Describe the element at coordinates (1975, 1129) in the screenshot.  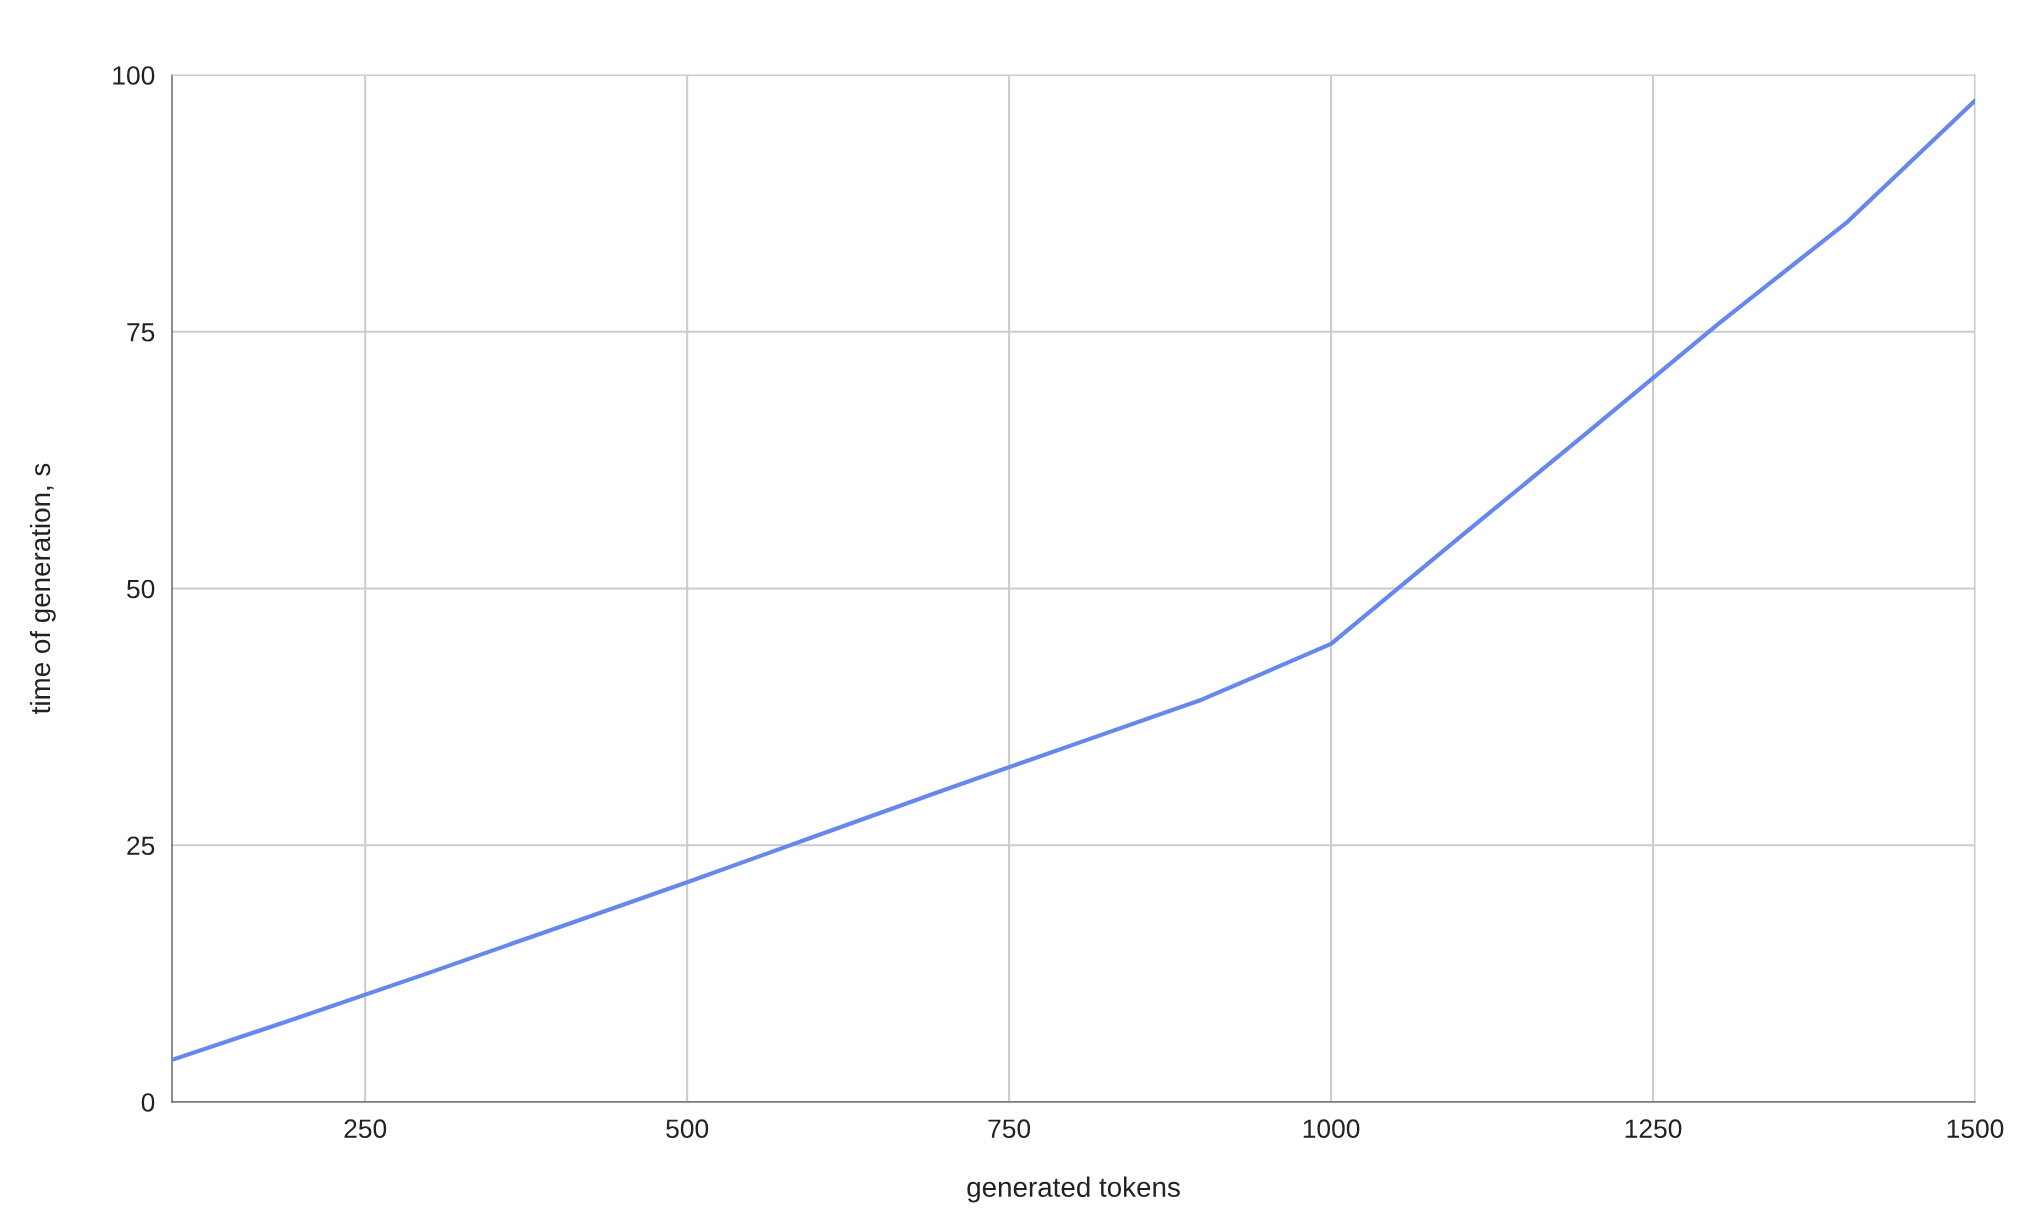
I see `x-tick-label: 1500` at that location.